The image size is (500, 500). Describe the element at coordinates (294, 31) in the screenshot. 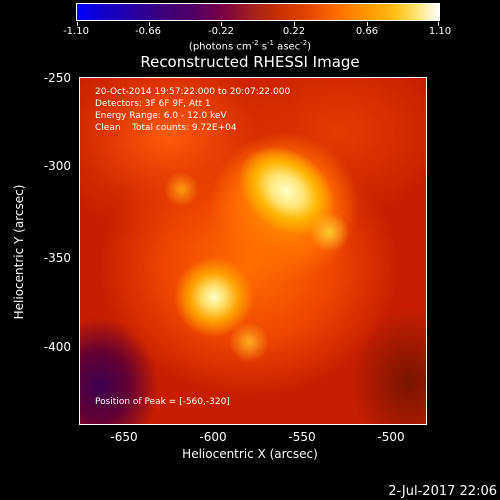

I see `colorbar-tick-label: 0.22` at that location.